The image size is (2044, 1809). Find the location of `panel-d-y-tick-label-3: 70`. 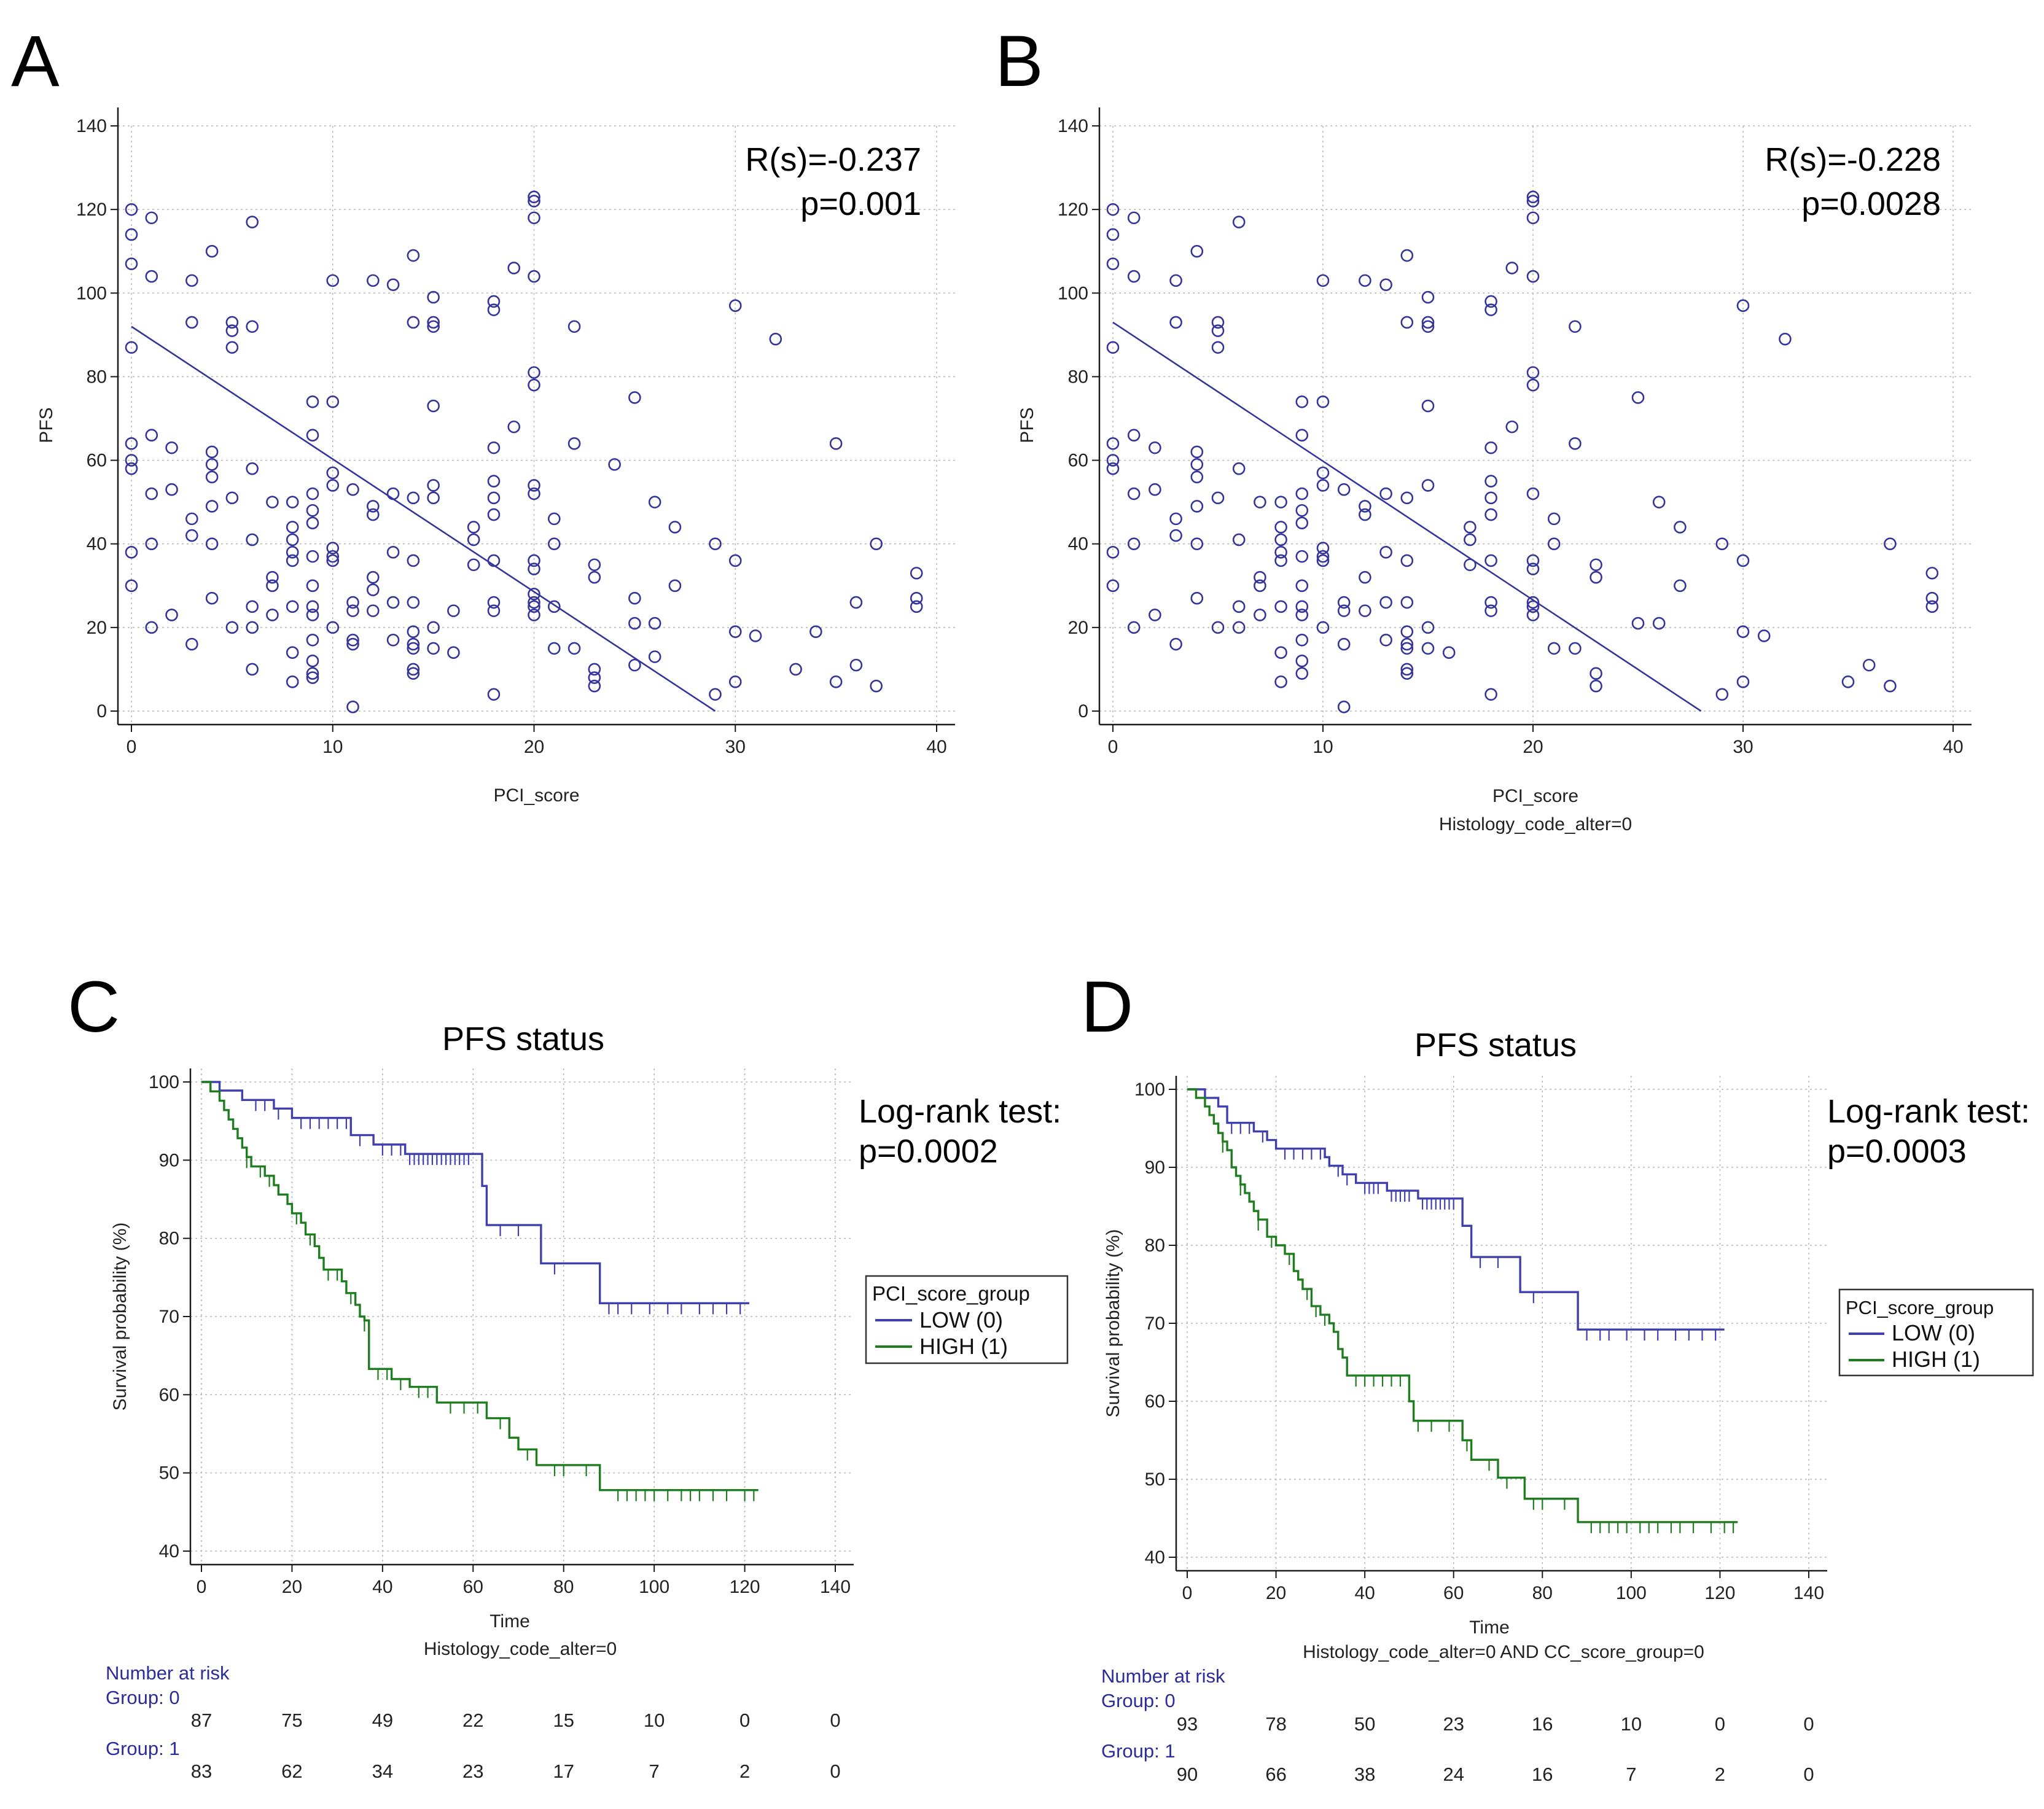

panel-d-y-tick-label-3: 70 is located at coordinates (1155, 1323).